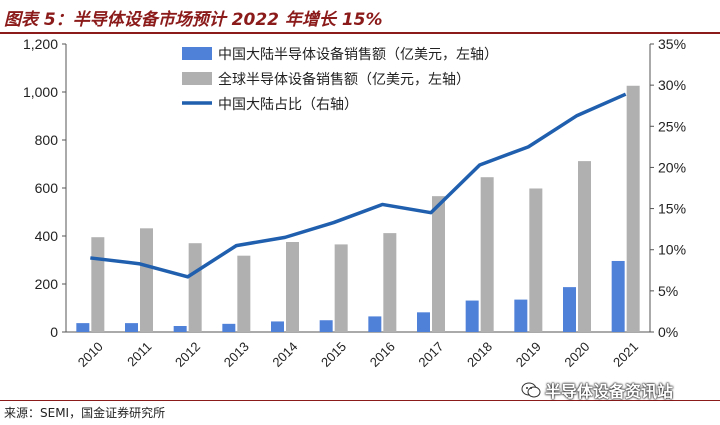 This screenshot has width=720, height=425. What do you see at coordinates (528, 354) in the screenshot?
I see `x-tick-label: 2019` at bounding box center [528, 354].